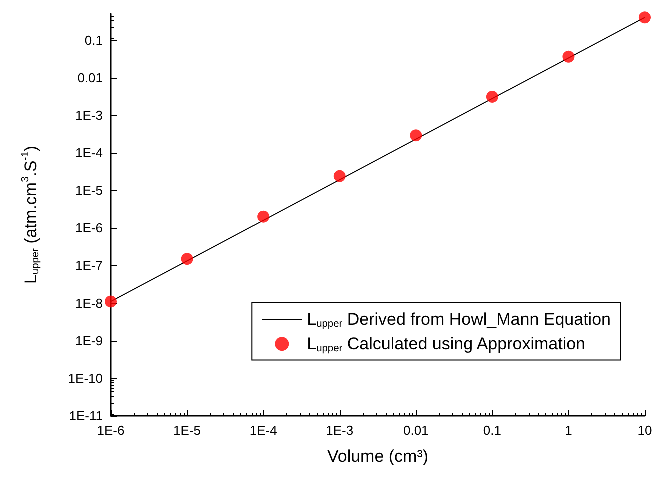  I want to click on x-tick-label: 1, so click(568, 430).